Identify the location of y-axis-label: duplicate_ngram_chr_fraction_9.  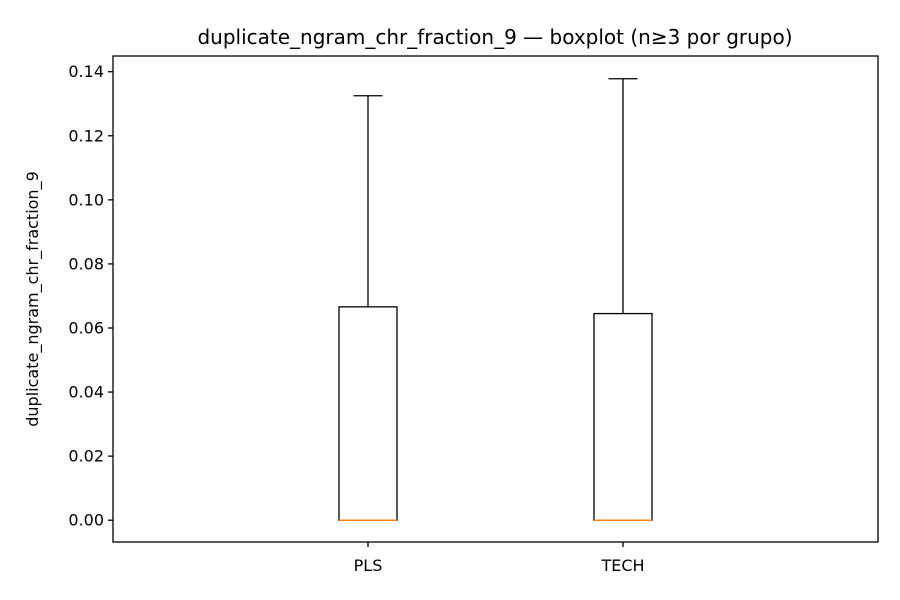
(33, 298).